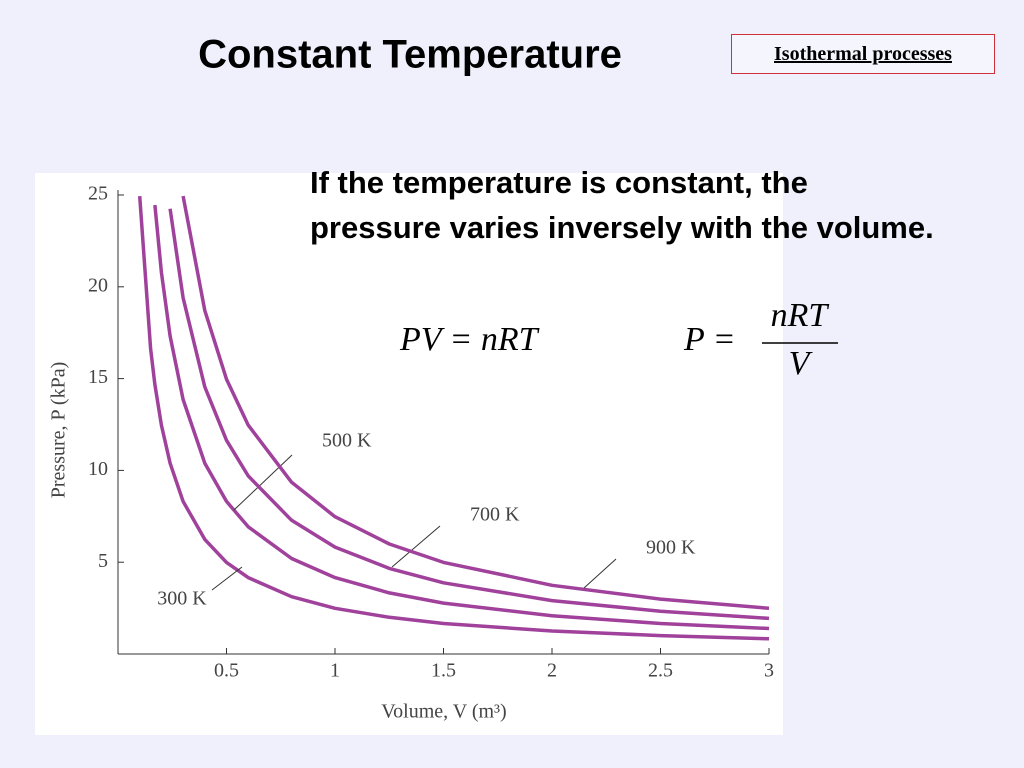  What do you see at coordinates (98, 285) in the screenshot?
I see `y-tick-label: 20` at bounding box center [98, 285].